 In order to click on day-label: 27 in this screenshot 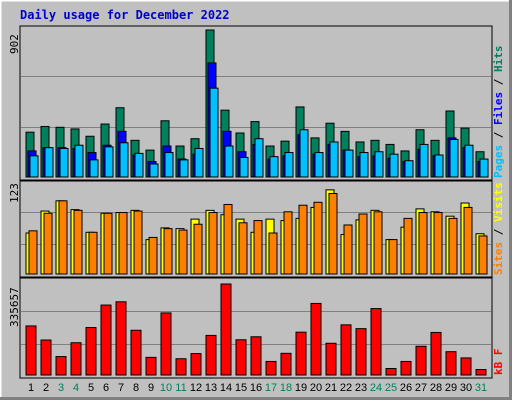, I will do `click(421, 388)`.